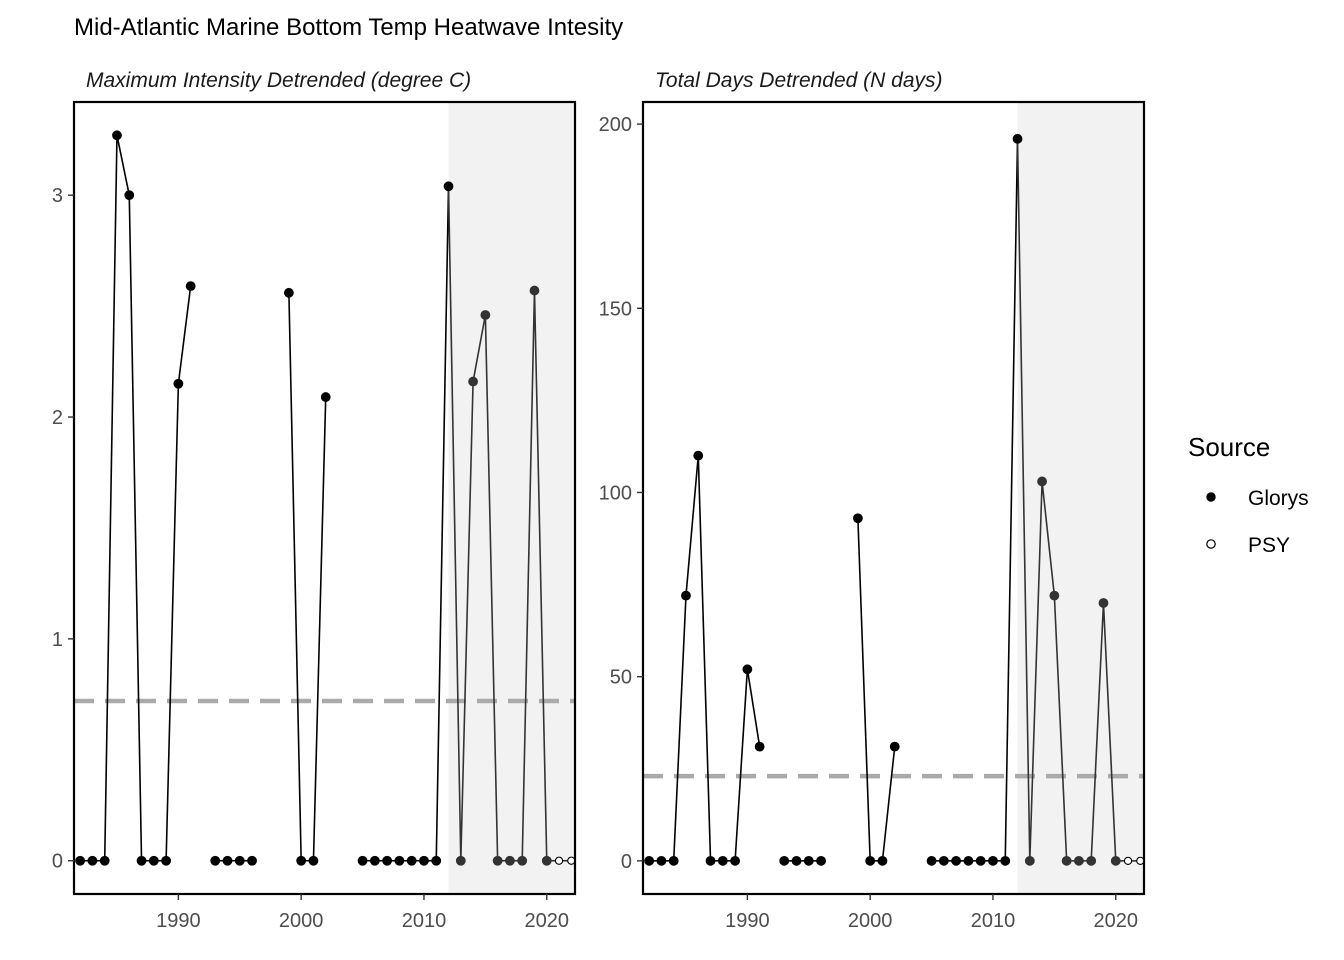 The height and width of the screenshot is (960, 1344). Describe the element at coordinates (993, 921) in the screenshot. I see `x-tick-label: 2010` at that location.